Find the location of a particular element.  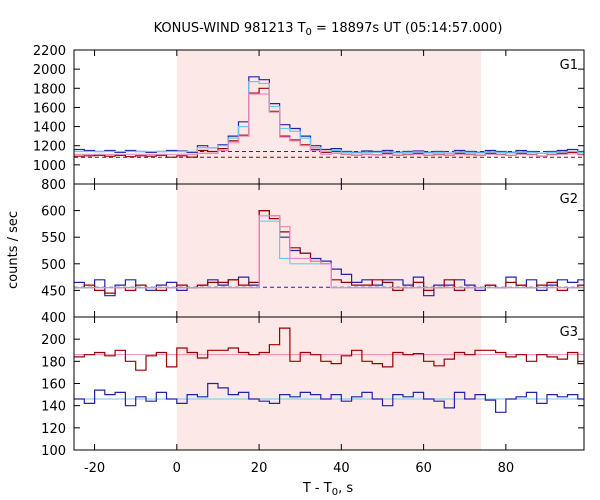

x-axis-title: T - T0, s is located at coordinates (327, 489).